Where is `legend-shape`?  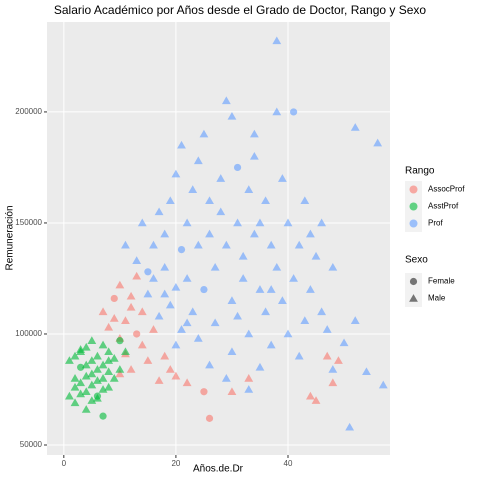
legend-shape is located at coordinates (413, 281).